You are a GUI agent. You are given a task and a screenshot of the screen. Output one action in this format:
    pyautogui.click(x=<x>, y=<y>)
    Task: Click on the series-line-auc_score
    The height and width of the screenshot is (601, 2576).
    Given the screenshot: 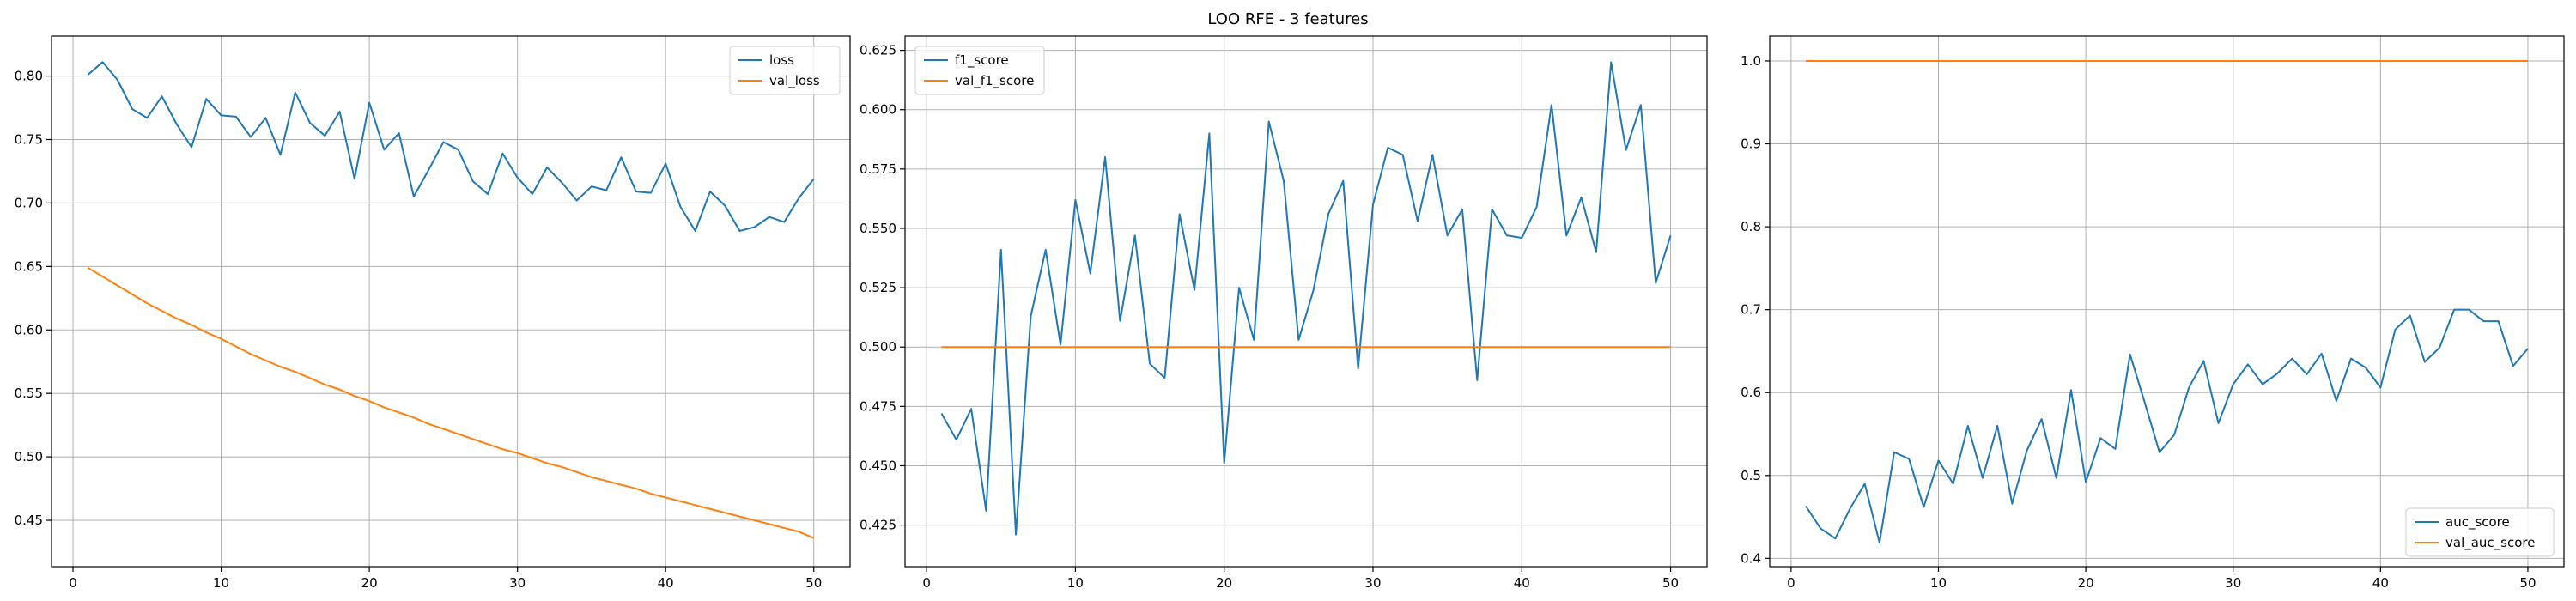 What is the action you would take?
    pyautogui.click(x=2167, y=425)
    